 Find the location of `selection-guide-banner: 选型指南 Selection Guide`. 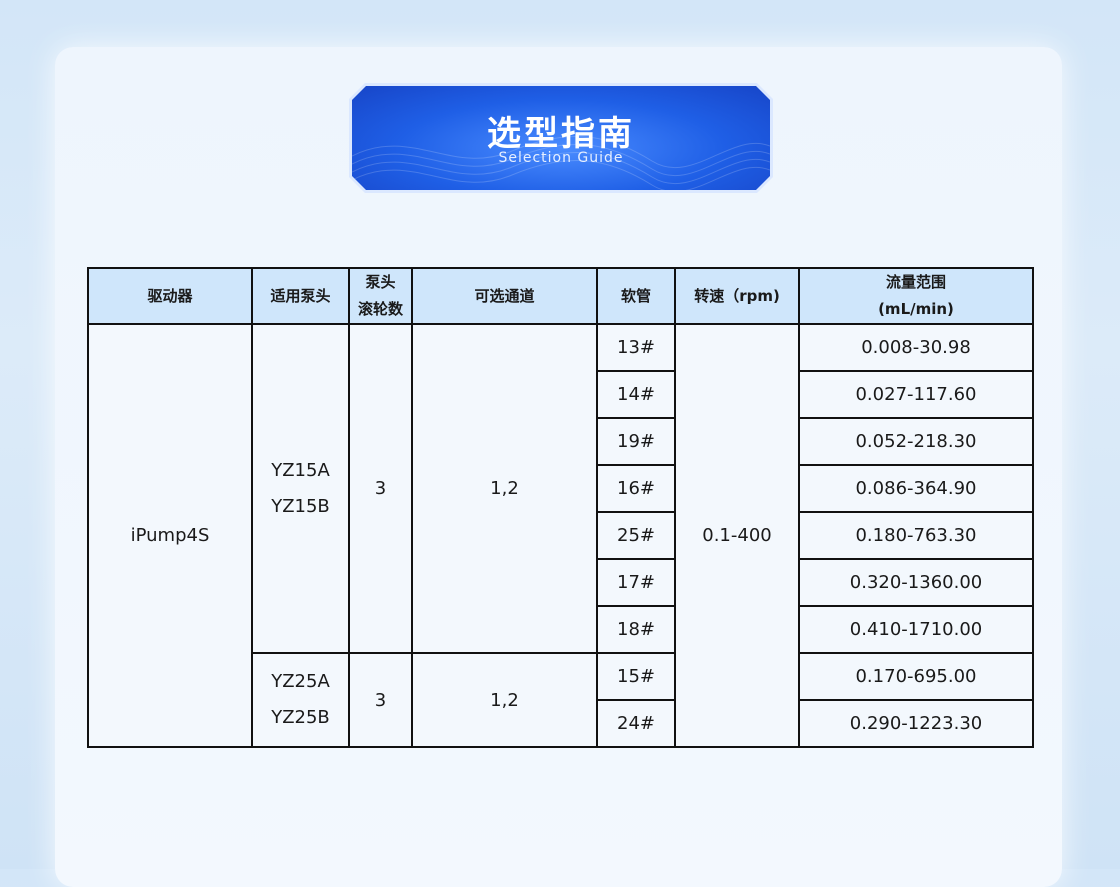

selection-guide-banner: 选型指南 Selection Guide is located at coordinates (561, 138).